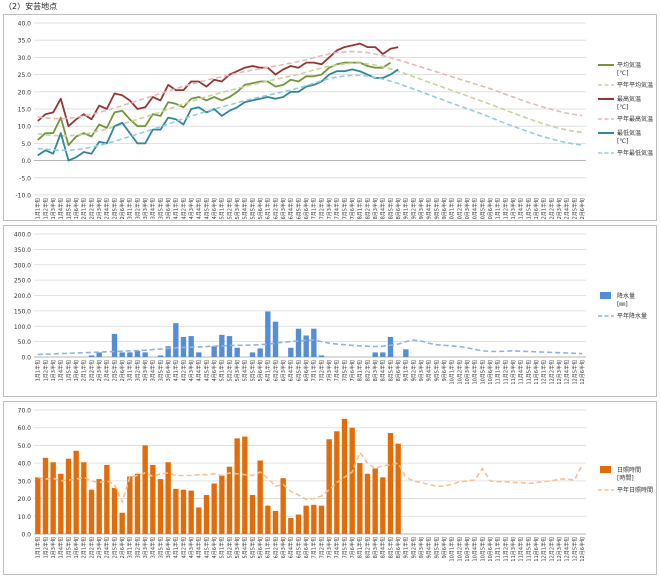  What do you see at coordinates (344, 208) in the screenshot?
I see `x-tick-label: 7月5半旬` at bounding box center [344, 208].